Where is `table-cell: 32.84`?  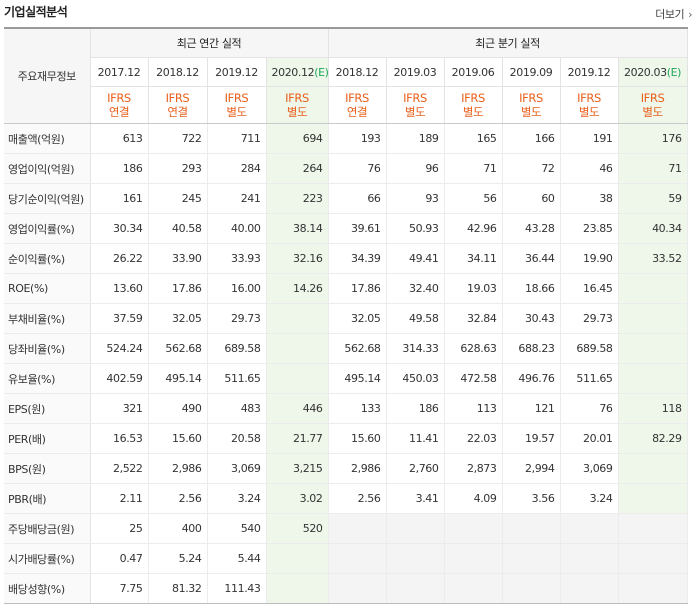 table-cell: 32.84 is located at coordinates (473, 318).